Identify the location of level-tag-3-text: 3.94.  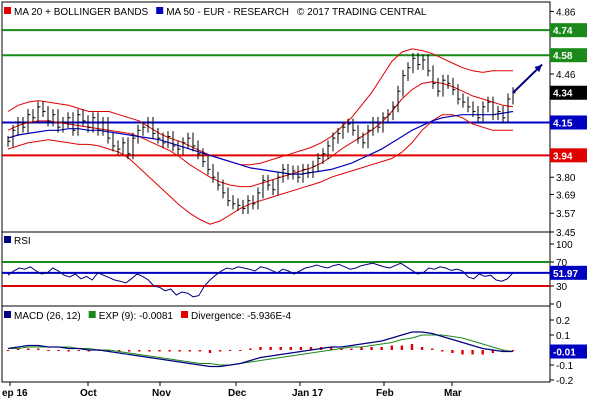
(563, 156).